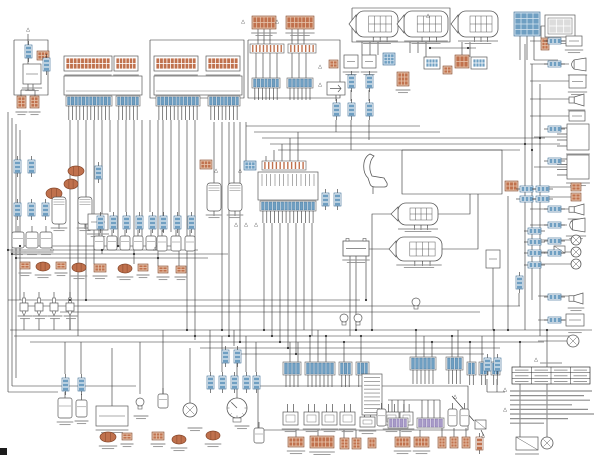 The image size is (600, 455). I want to click on notes-text, so click(552, 407).